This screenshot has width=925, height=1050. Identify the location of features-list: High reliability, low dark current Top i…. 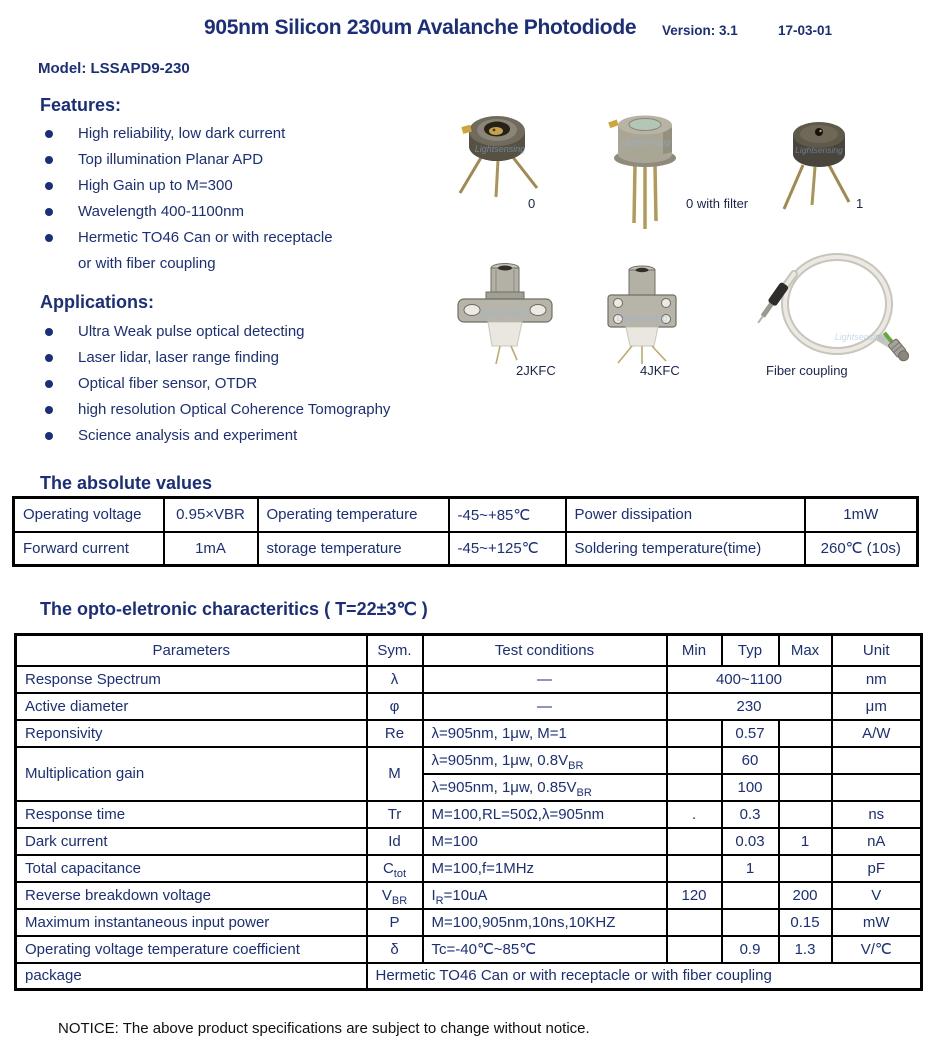
(194, 199).